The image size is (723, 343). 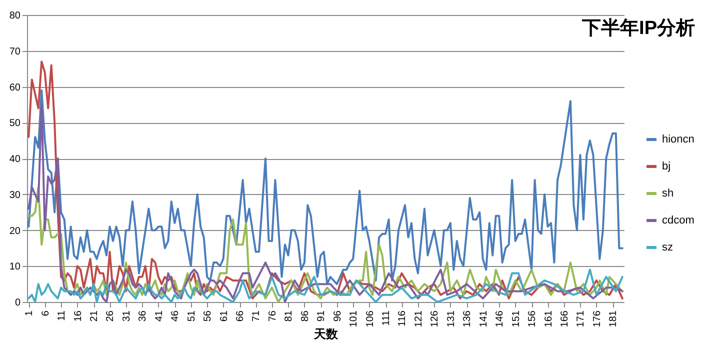 I want to click on x-tick-label: 131, so click(x=451, y=319).